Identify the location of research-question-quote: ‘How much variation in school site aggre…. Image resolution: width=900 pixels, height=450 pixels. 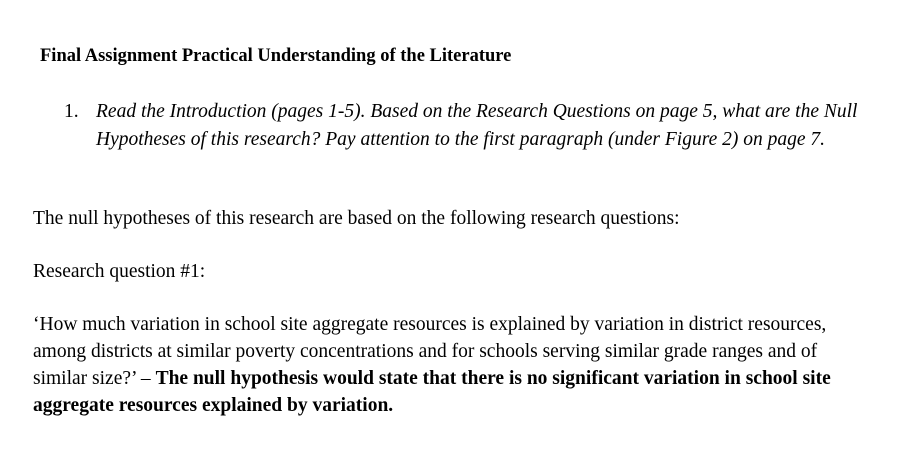
(430, 351).